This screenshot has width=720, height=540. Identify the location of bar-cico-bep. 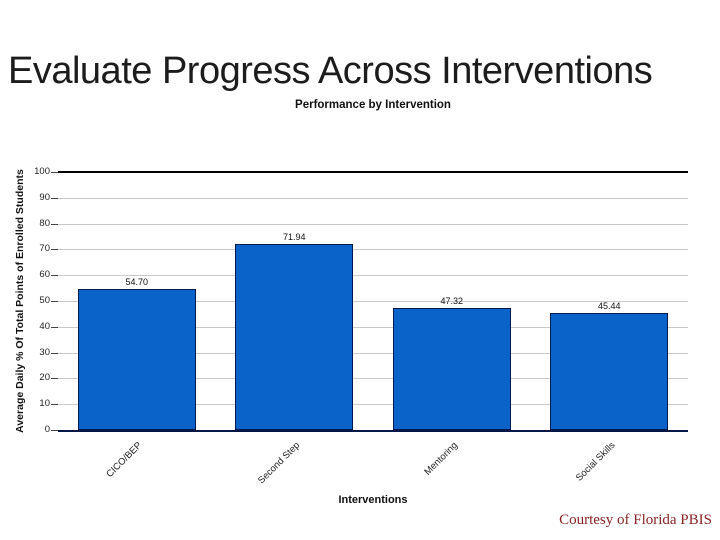
(136, 359).